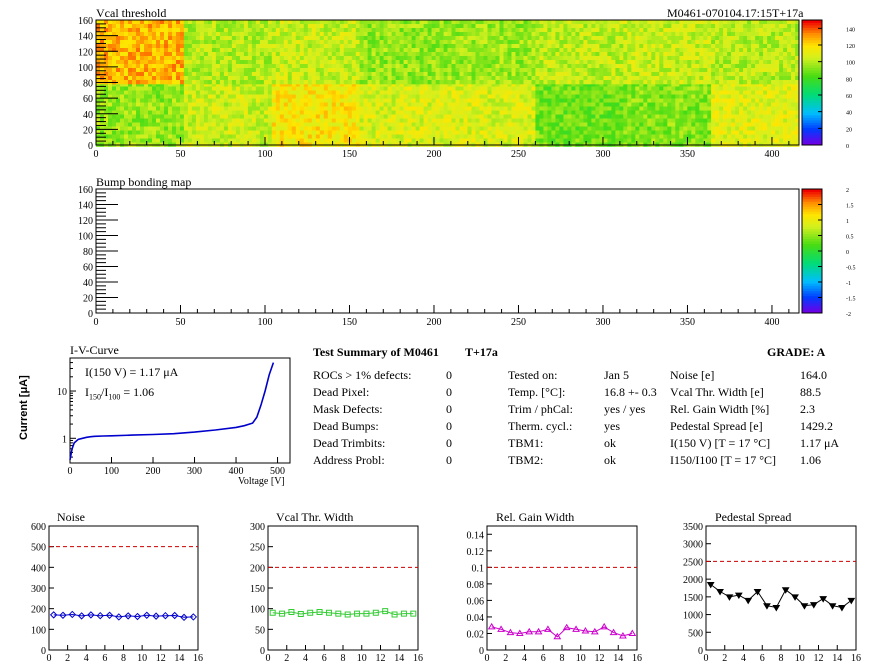 Image resolution: width=896 pixels, height=672 pixels. I want to click on small-y-tick-label: 0, so click(481, 651).